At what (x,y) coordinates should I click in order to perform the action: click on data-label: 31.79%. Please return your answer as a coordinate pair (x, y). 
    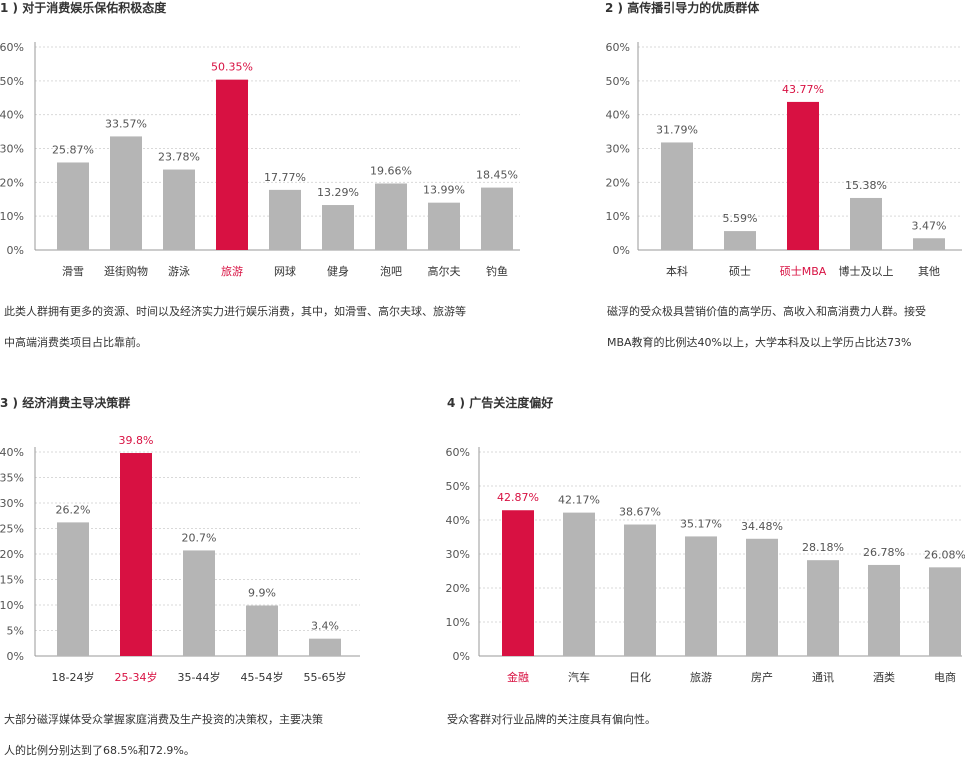
    Looking at the image, I should click on (677, 129).